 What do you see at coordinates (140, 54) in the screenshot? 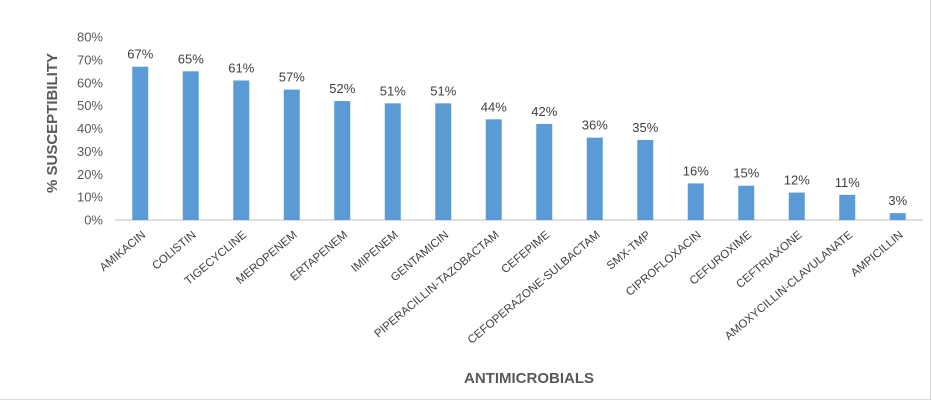
I see `data-label: 67%` at bounding box center [140, 54].